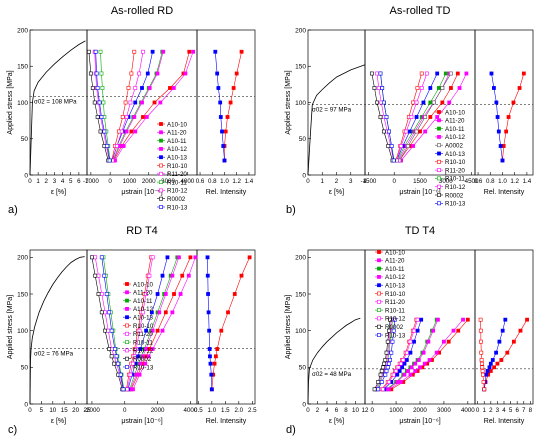  I want to click on x-tick-label: 0.8, so click(212, 181).